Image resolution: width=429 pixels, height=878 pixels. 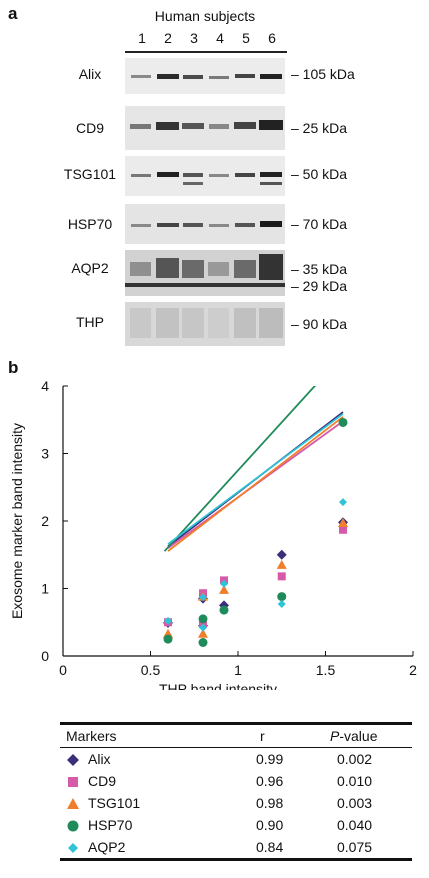 I want to click on fit-line-tsg101, so click(x=255, y=484).